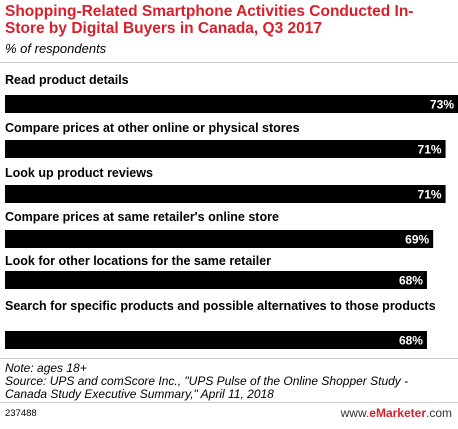 The width and height of the screenshot is (458, 429). I want to click on brand-suffix: .com, so click(438, 413).